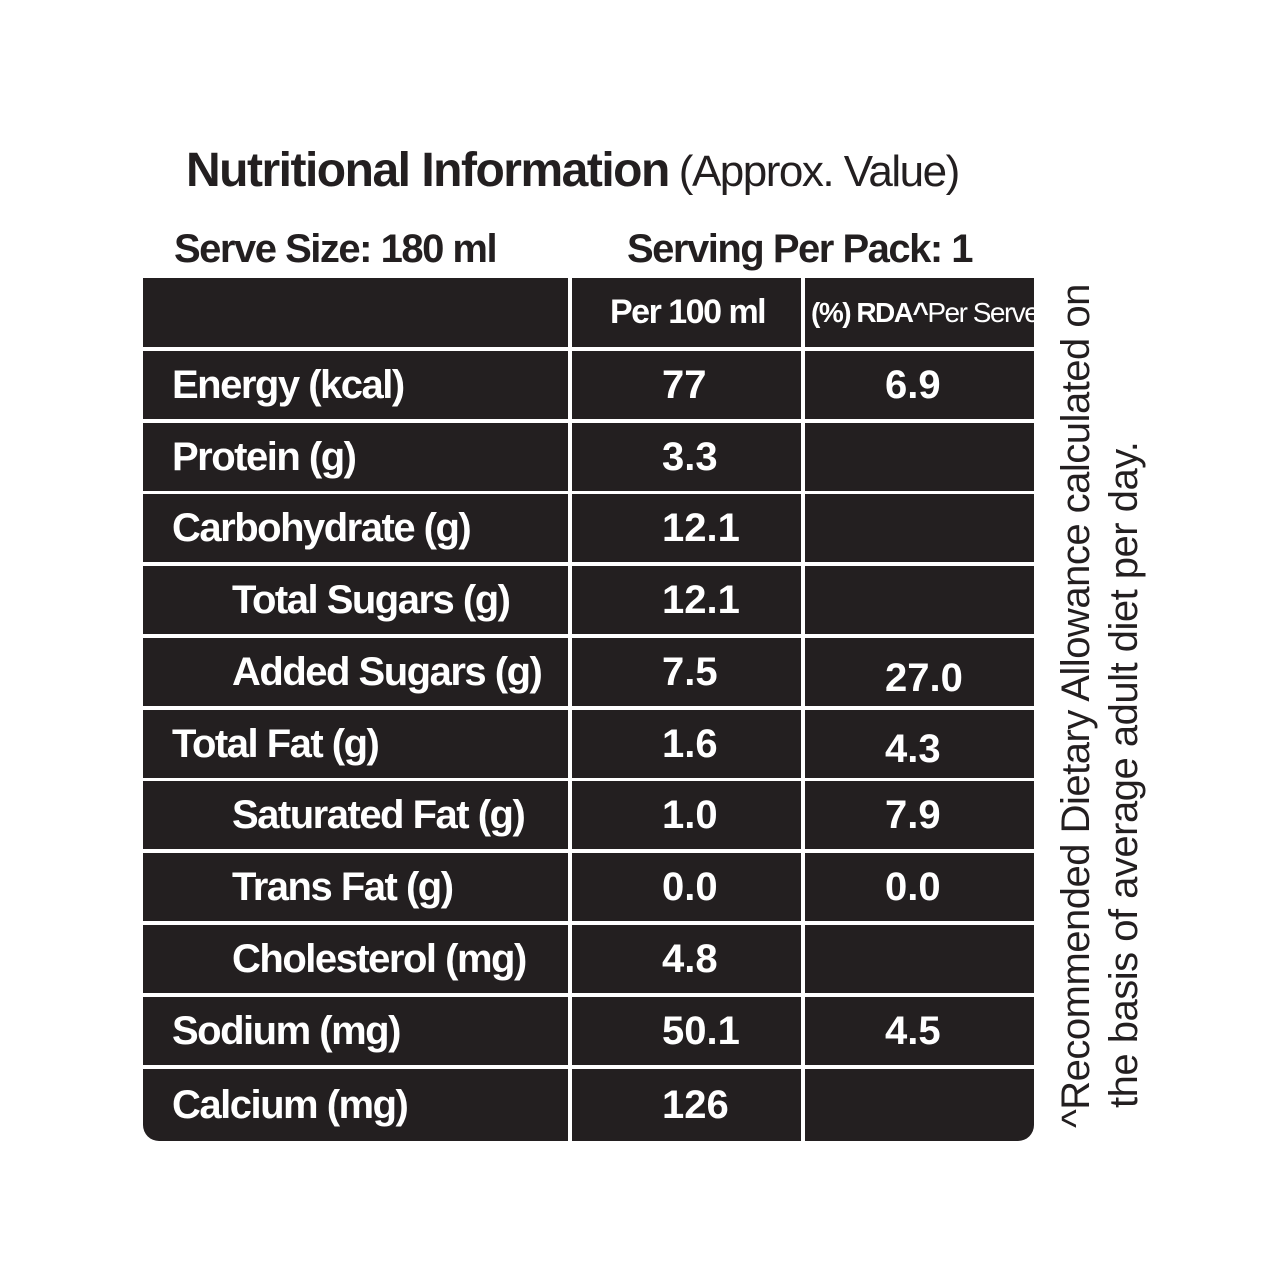 The image size is (1280, 1280). I want to click on serving-per-pack: Serving Per Pack: 1, so click(800, 249).